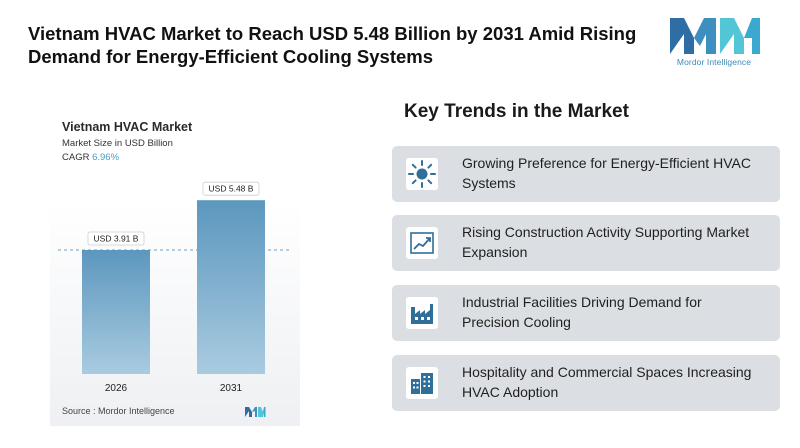 The height and width of the screenshot is (448, 800). What do you see at coordinates (715, 36) in the screenshot?
I see `logo-mark-icon` at bounding box center [715, 36].